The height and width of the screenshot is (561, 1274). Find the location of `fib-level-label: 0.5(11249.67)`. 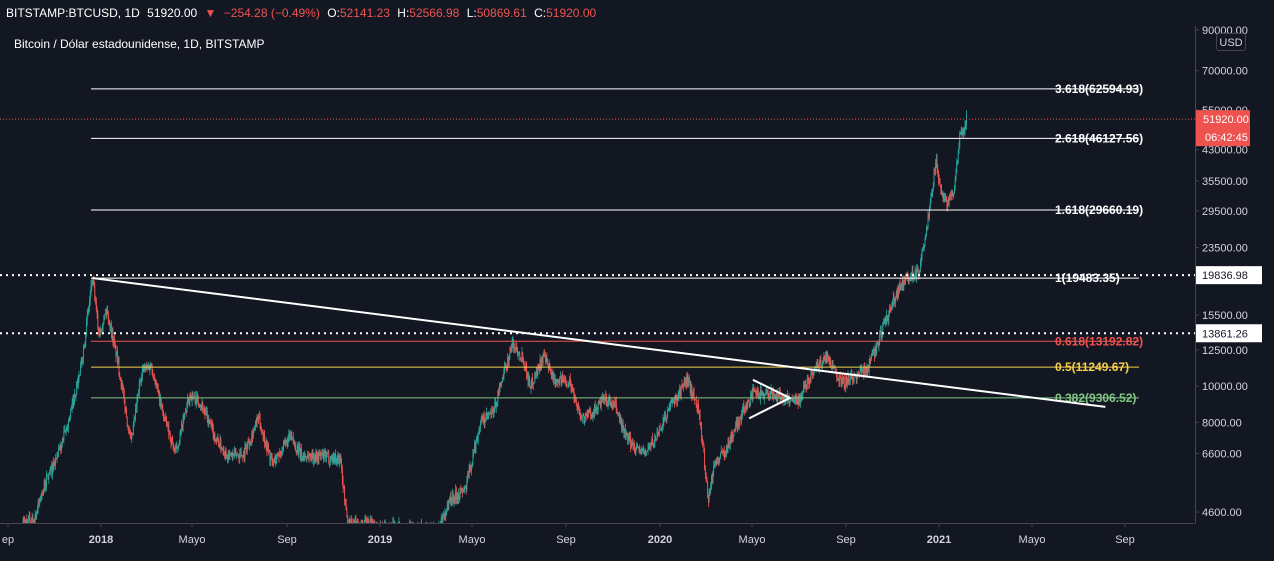

fib-level-label: 0.5(11249.67) is located at coordinates (1092, 367).